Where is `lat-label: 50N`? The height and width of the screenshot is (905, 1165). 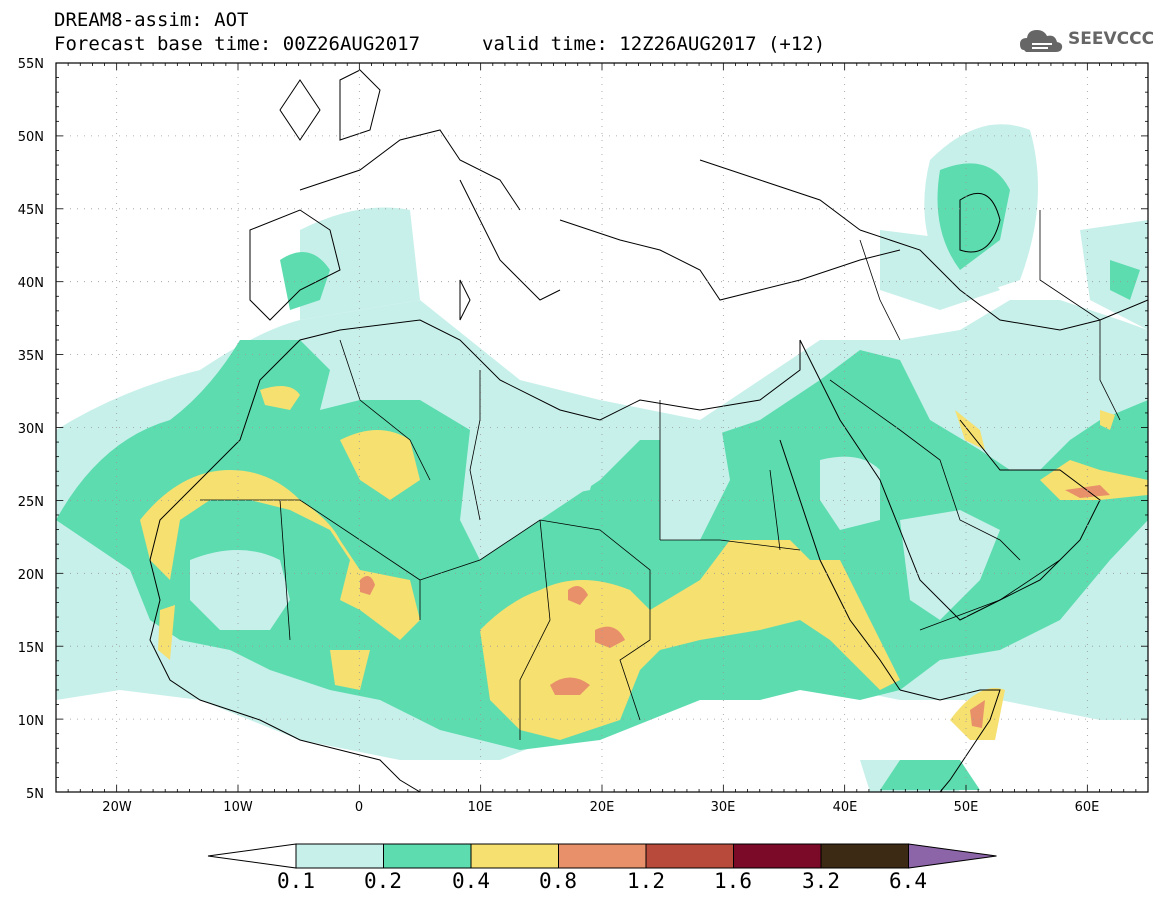
lat-label: 50N is located at coordinates (31, 137).